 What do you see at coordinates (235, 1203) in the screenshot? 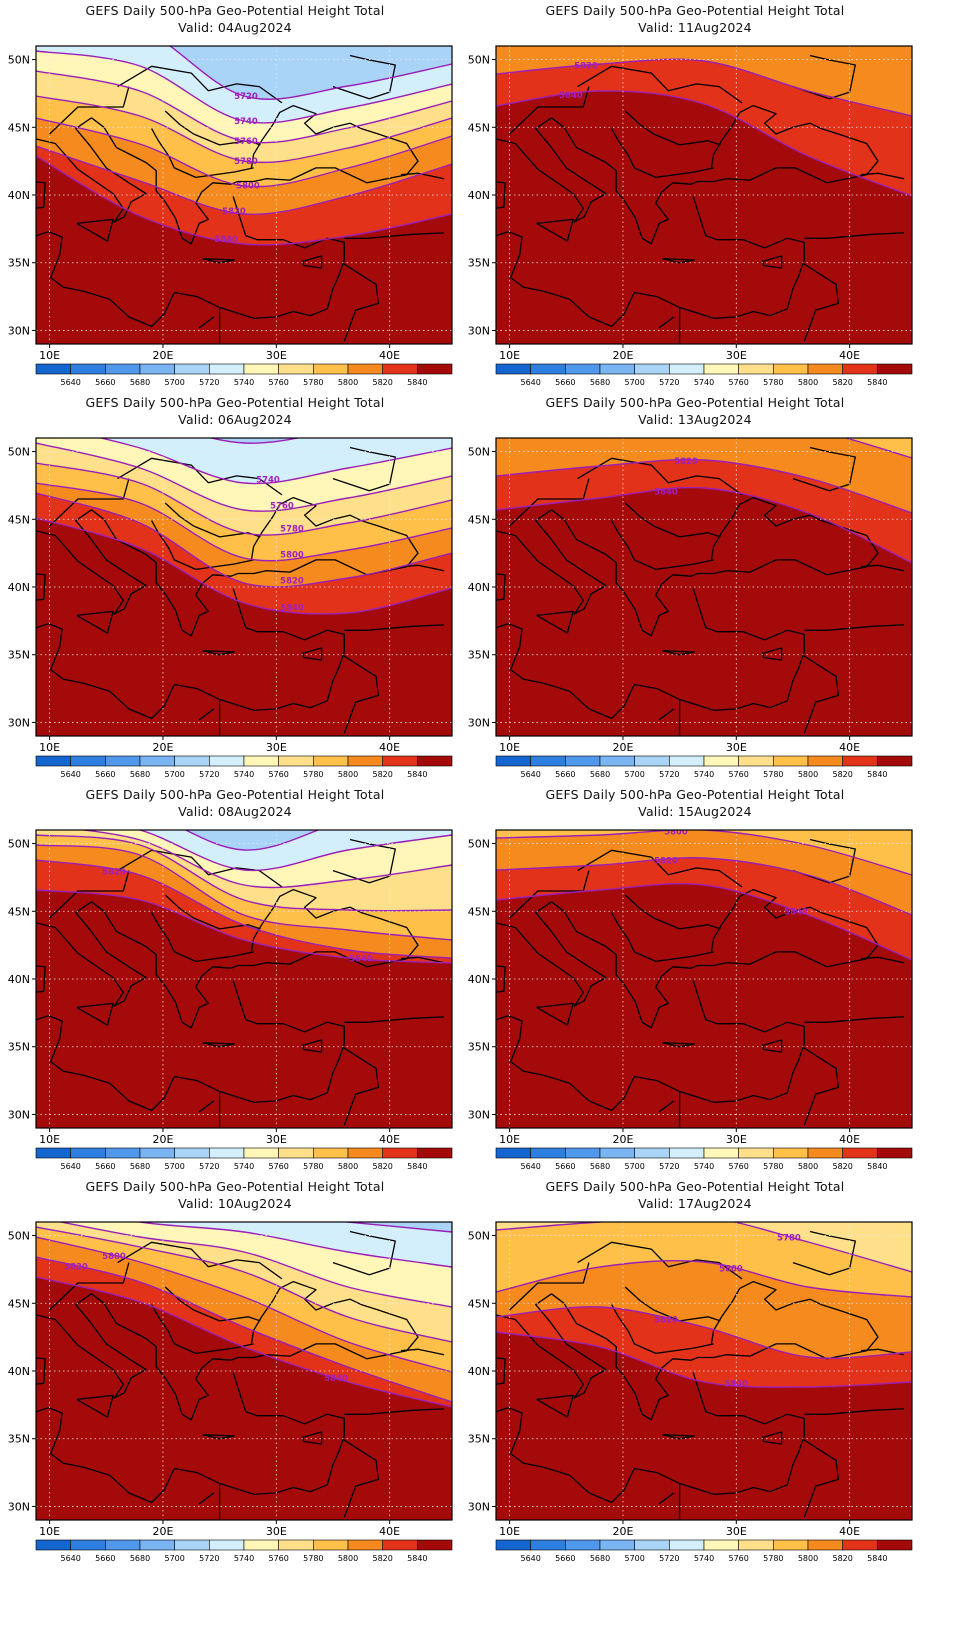
I see `panel-valid-date: Valid: 10Aug2024` at bounding box center [235, 1203].